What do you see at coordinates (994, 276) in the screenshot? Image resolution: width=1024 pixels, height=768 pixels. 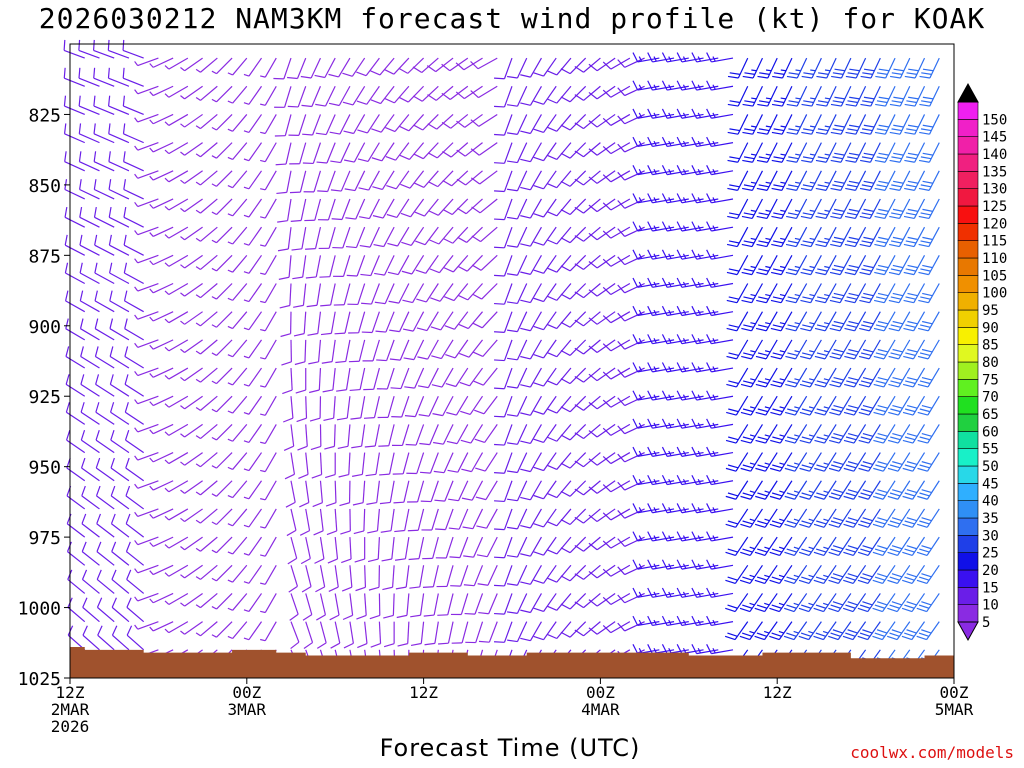 I see `colorbar-label: 105` at bounding box center [994, 276].